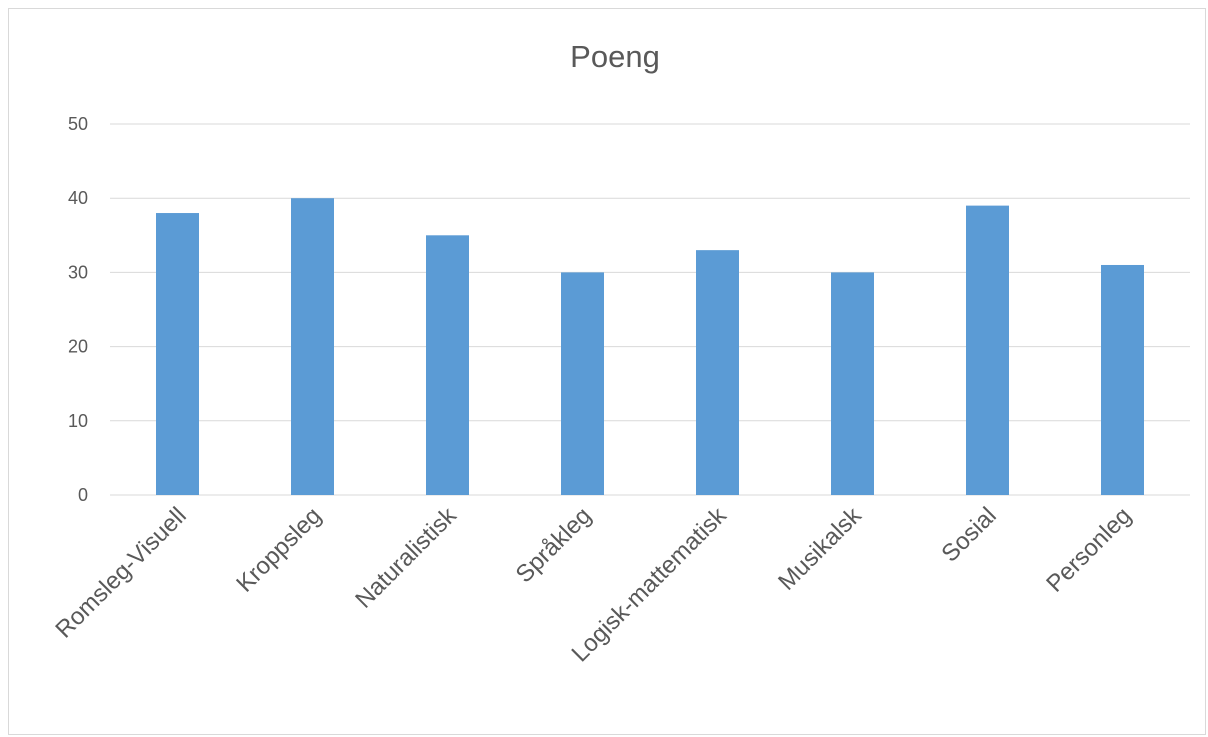 The image size is (1208, 737). Describe the element at coordinates (554, 545) in the screenshot. I see `x-tick-label: Språkleg` at that location.